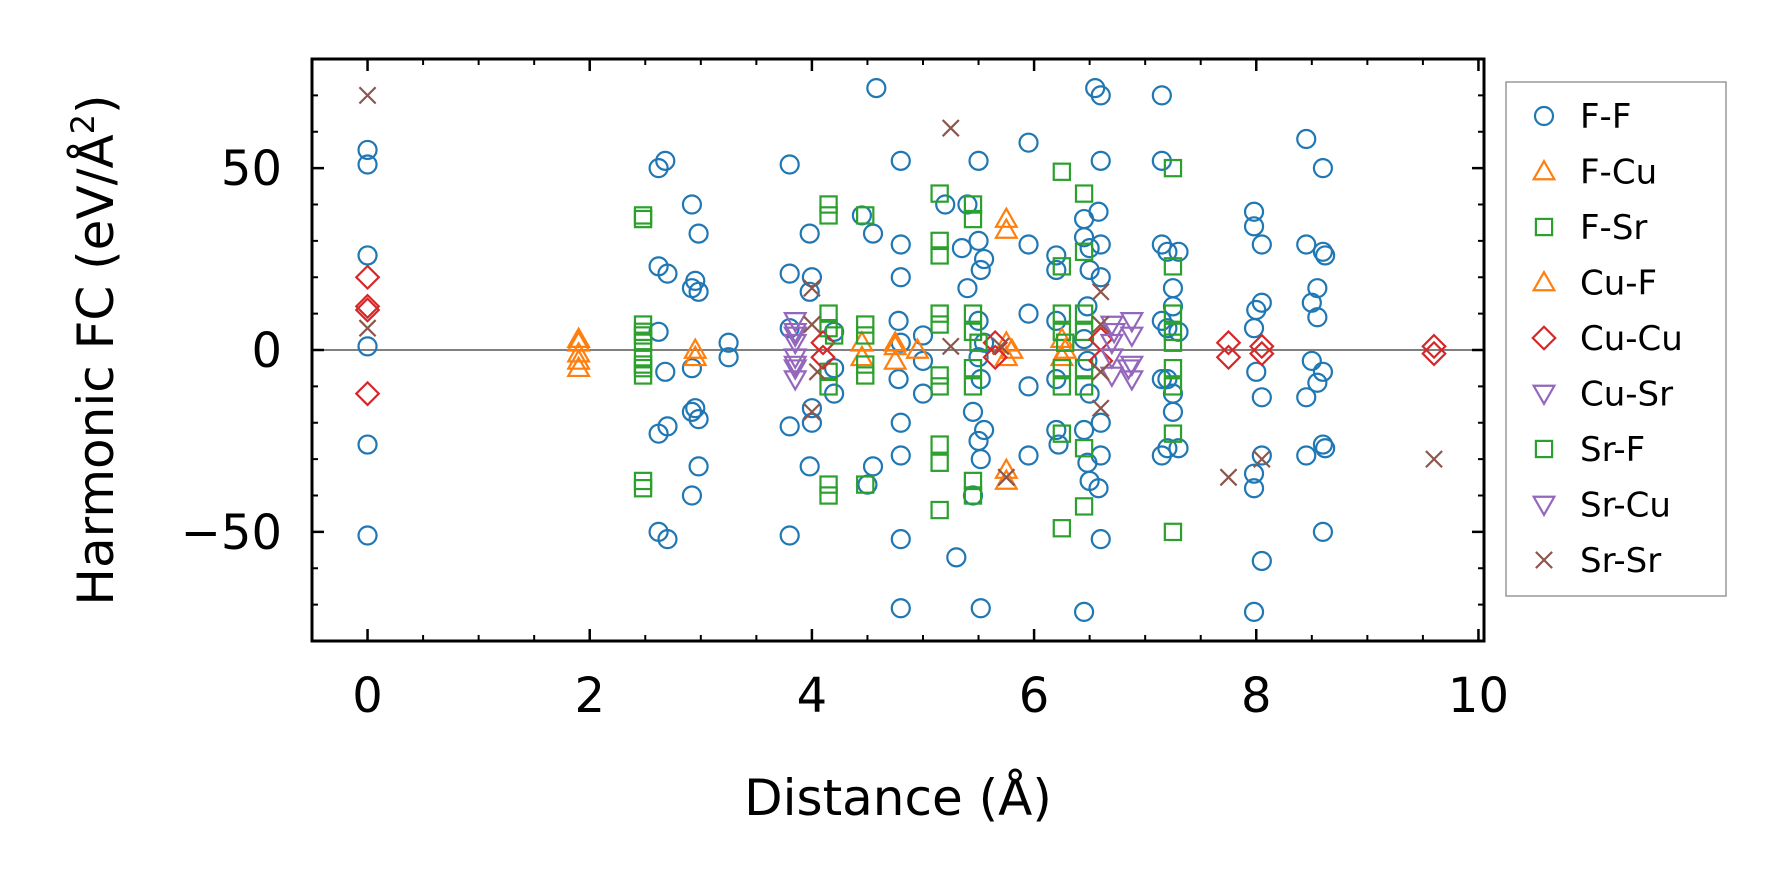  What do you see at coordinates (1256, 696) in the screenshot?
I see `x-tick-label: 8` at bounding box center [1256, 696].